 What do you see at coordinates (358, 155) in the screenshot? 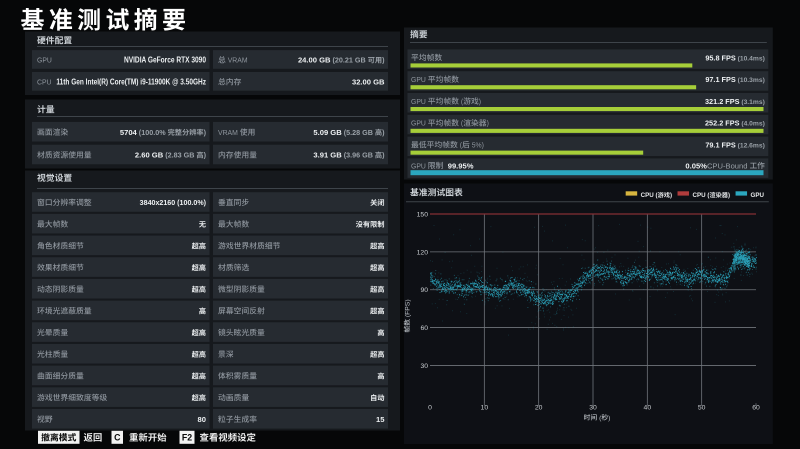
I see `svg-text: (3.96 GB` at bounding box center [358, 155].